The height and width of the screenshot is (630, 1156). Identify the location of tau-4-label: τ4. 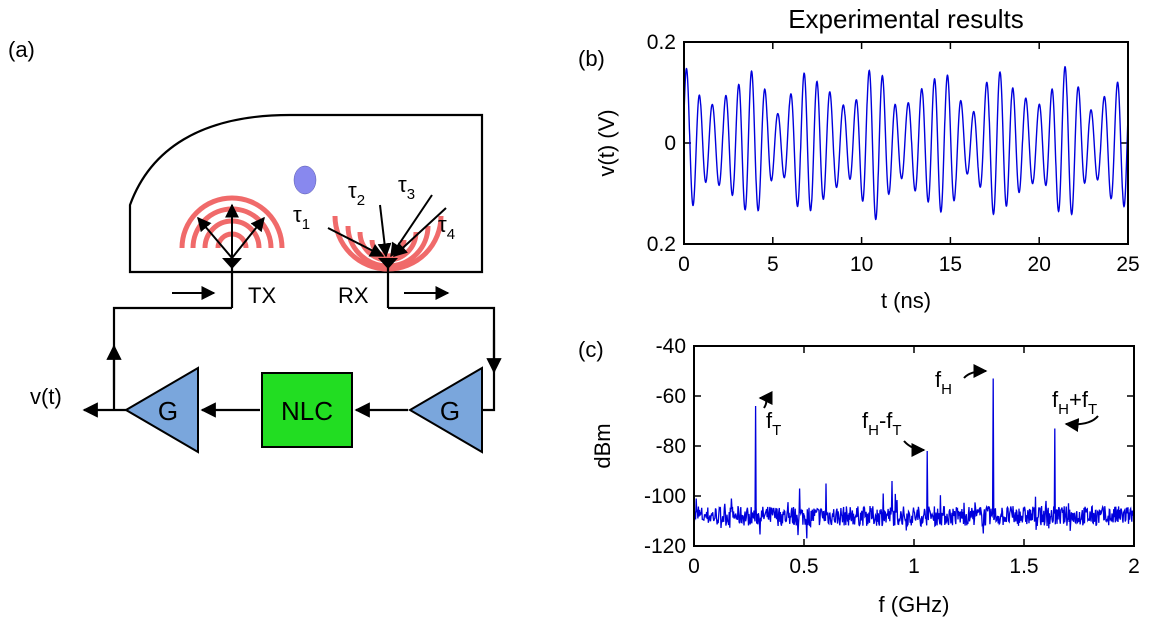
(446, 227).